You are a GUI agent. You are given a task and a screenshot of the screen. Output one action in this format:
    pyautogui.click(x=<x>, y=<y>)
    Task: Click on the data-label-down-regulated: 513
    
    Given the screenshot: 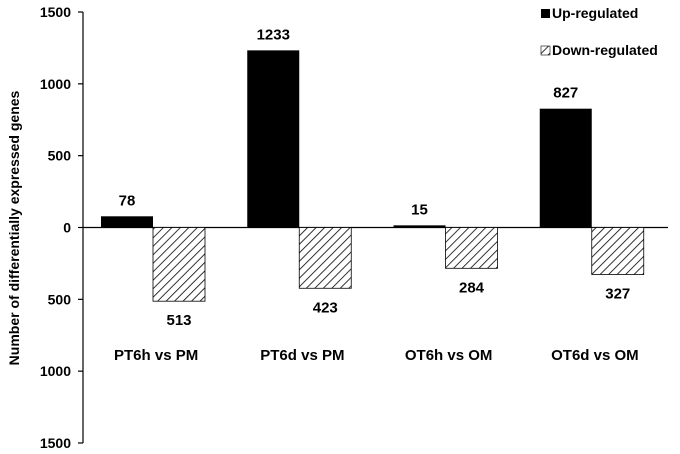 What is the action you would take?
    pyautogui.click(x=178, y=320)
    